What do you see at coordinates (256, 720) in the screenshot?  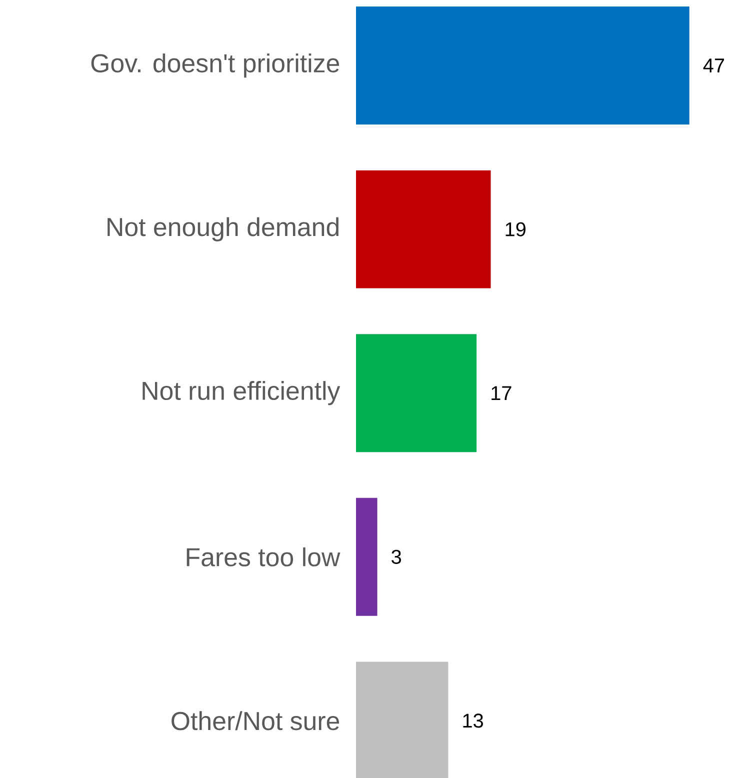 I see `y-tick-label: Other/Not sure` at bounding box center [256, 720].